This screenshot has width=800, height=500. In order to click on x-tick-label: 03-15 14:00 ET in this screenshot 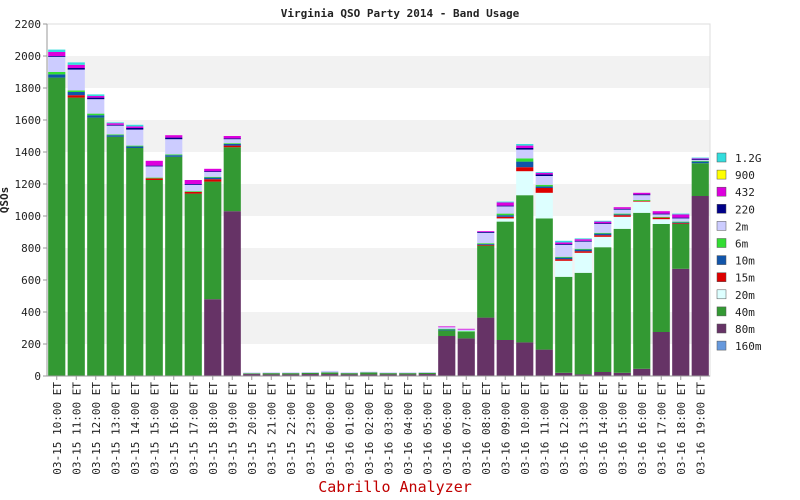, I will do `click(135, 428)`.